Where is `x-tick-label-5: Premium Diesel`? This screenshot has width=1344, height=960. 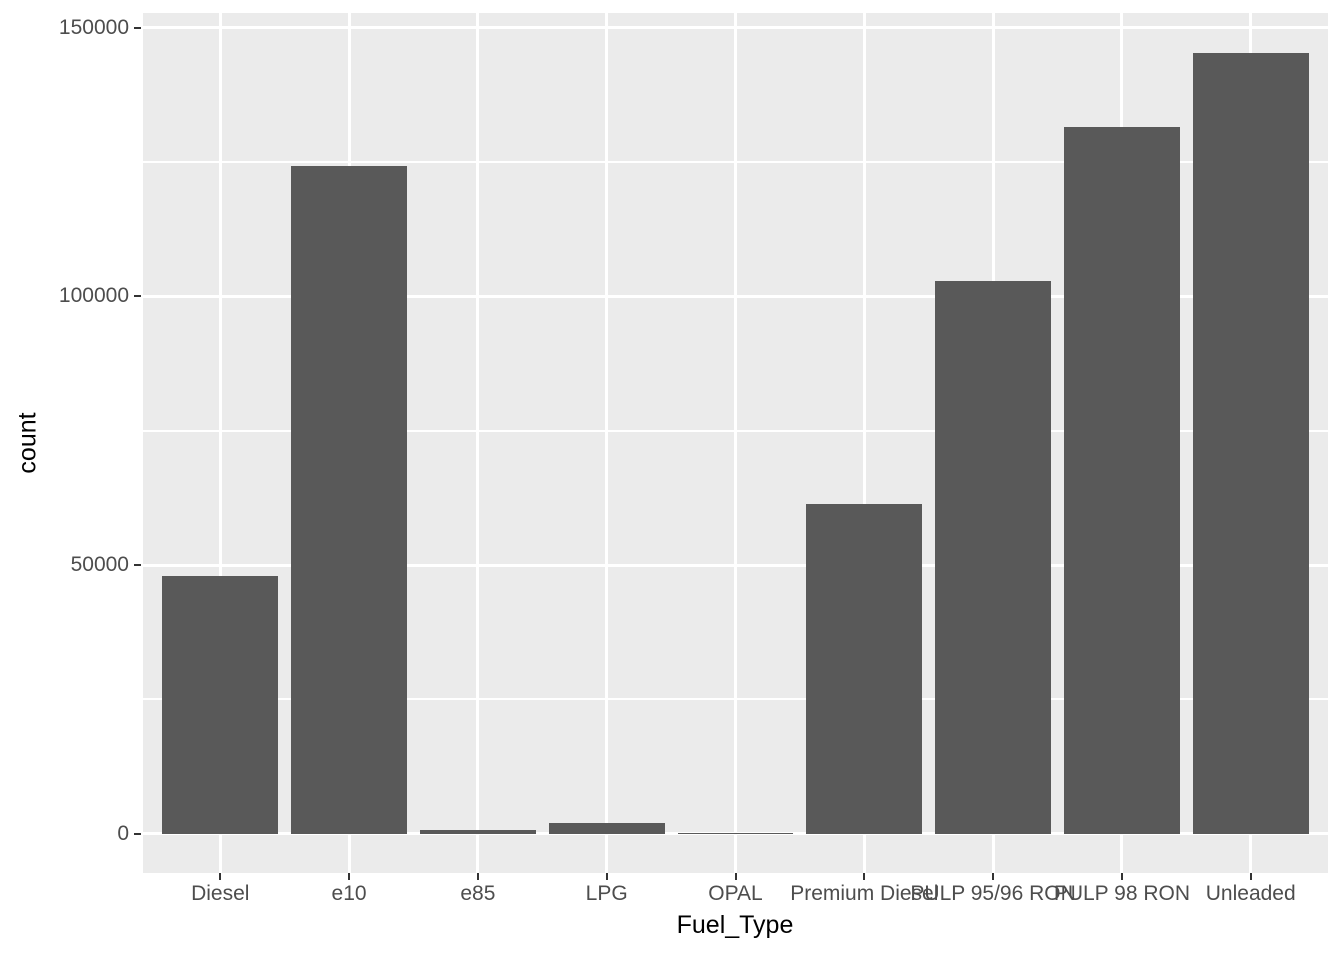 x-tick-label-5: Premium Diesel is located at coordinates (864, 893).